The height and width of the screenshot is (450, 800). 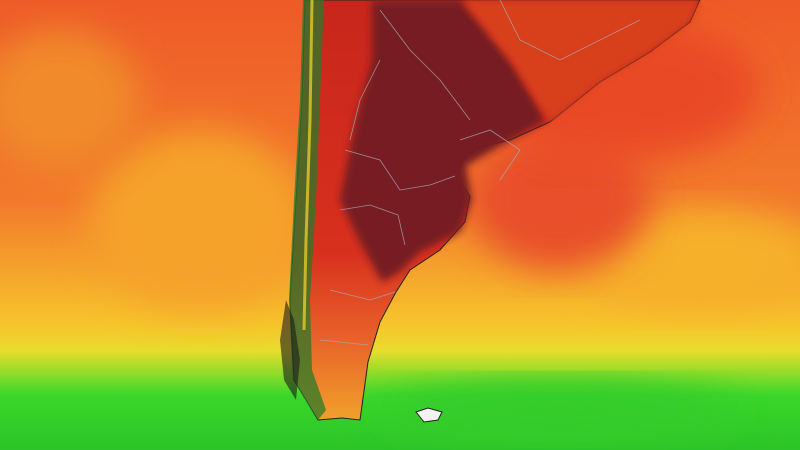 I want to click on falkland-islands, so click(x=429, y=415).